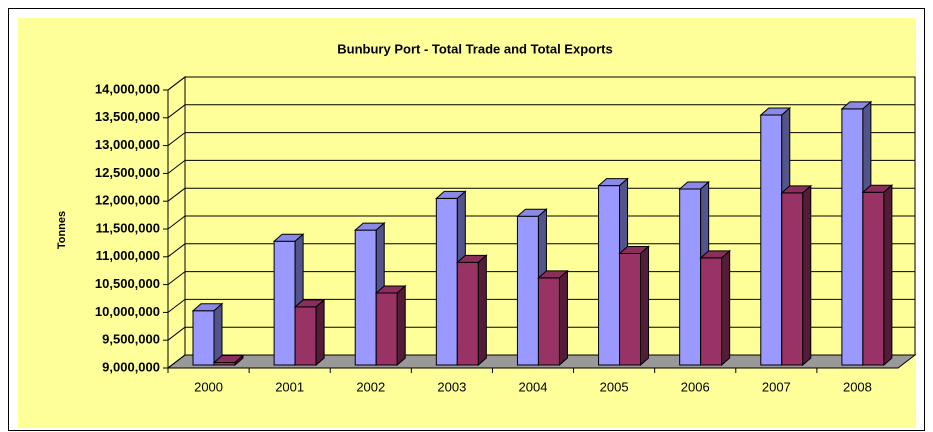 The image size is (933, 432). I want to click on y-tick-label: 9,000,000, so click(131, 366).